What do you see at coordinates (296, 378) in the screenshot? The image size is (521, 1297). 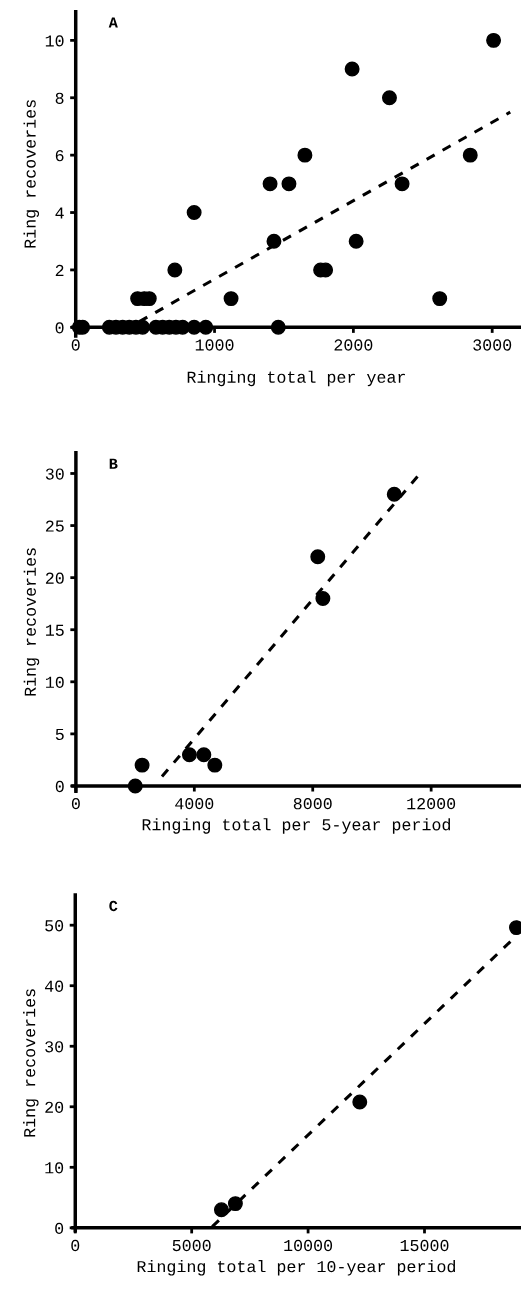 I see `x-axis-title: Ringing total per year` at bounding box center [296, 378].